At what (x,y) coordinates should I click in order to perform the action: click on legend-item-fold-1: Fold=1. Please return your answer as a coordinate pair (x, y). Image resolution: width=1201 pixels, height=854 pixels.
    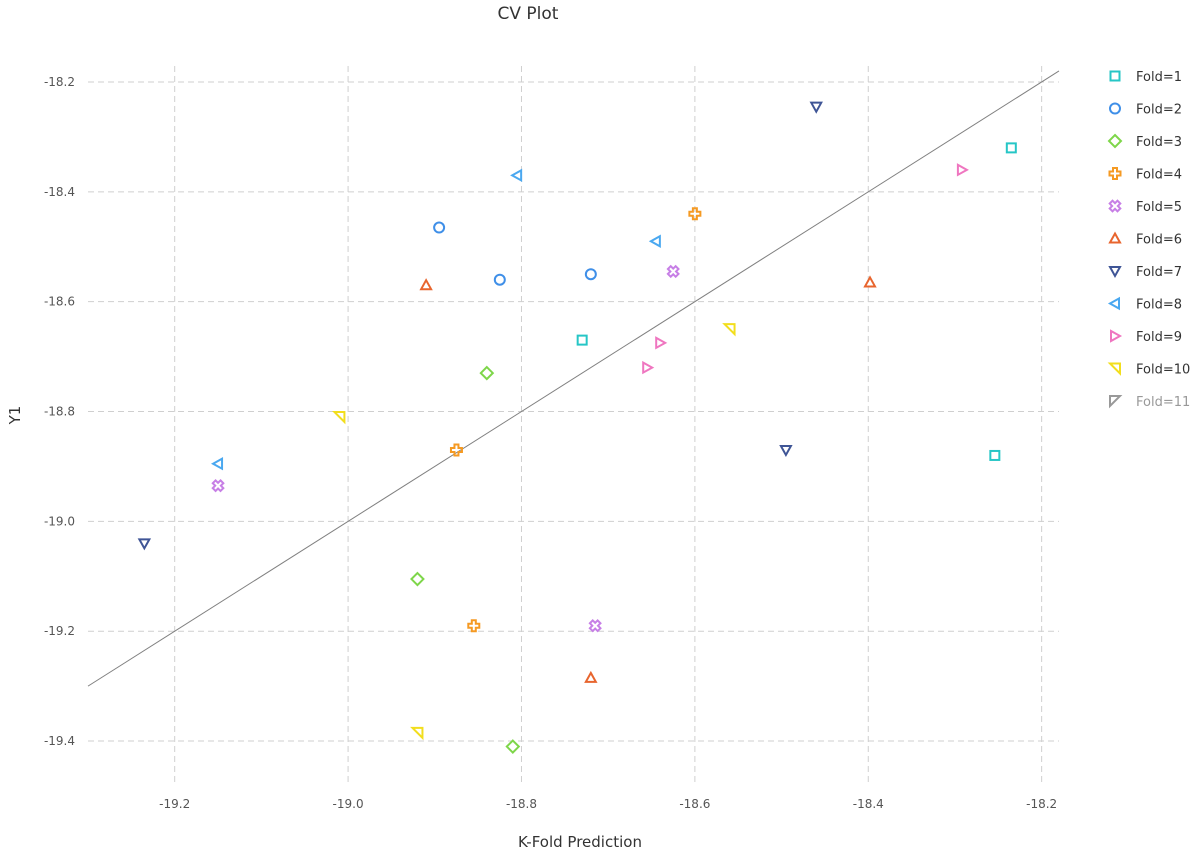
    Looking at the image, I should click on (1146, 77).